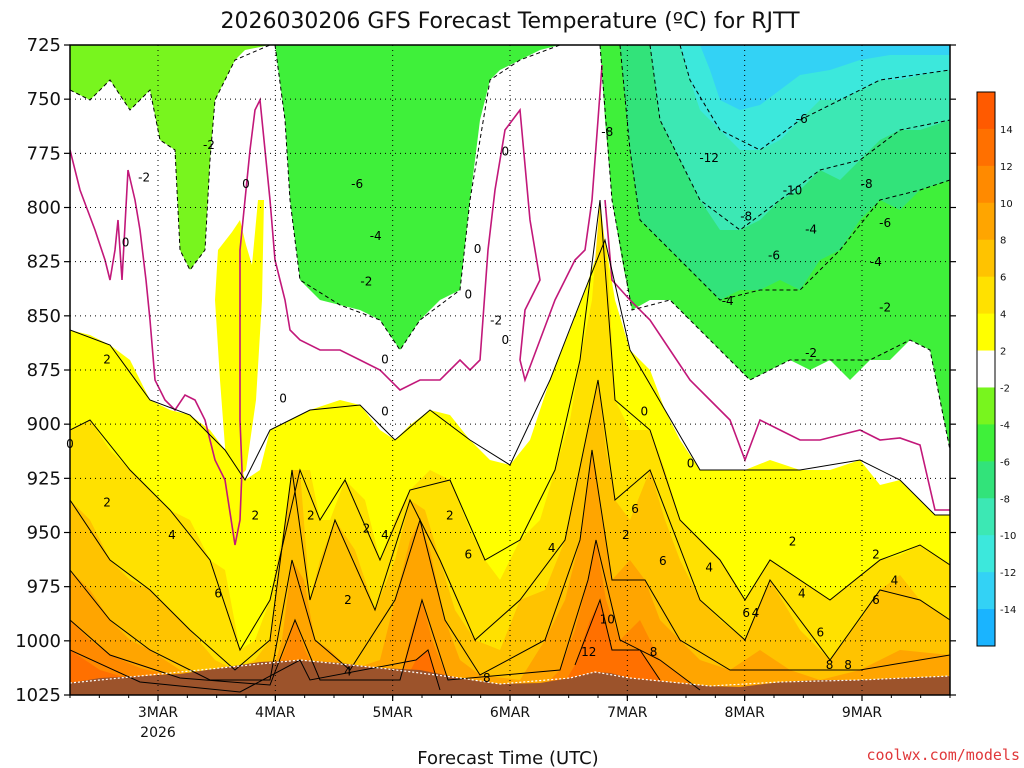 Image resolution: width=1024 pixels, height=768 pixels. Describe the element at coordinates (1003, 315) in the screenshot. I see `colorbar-label: 4` at that location.